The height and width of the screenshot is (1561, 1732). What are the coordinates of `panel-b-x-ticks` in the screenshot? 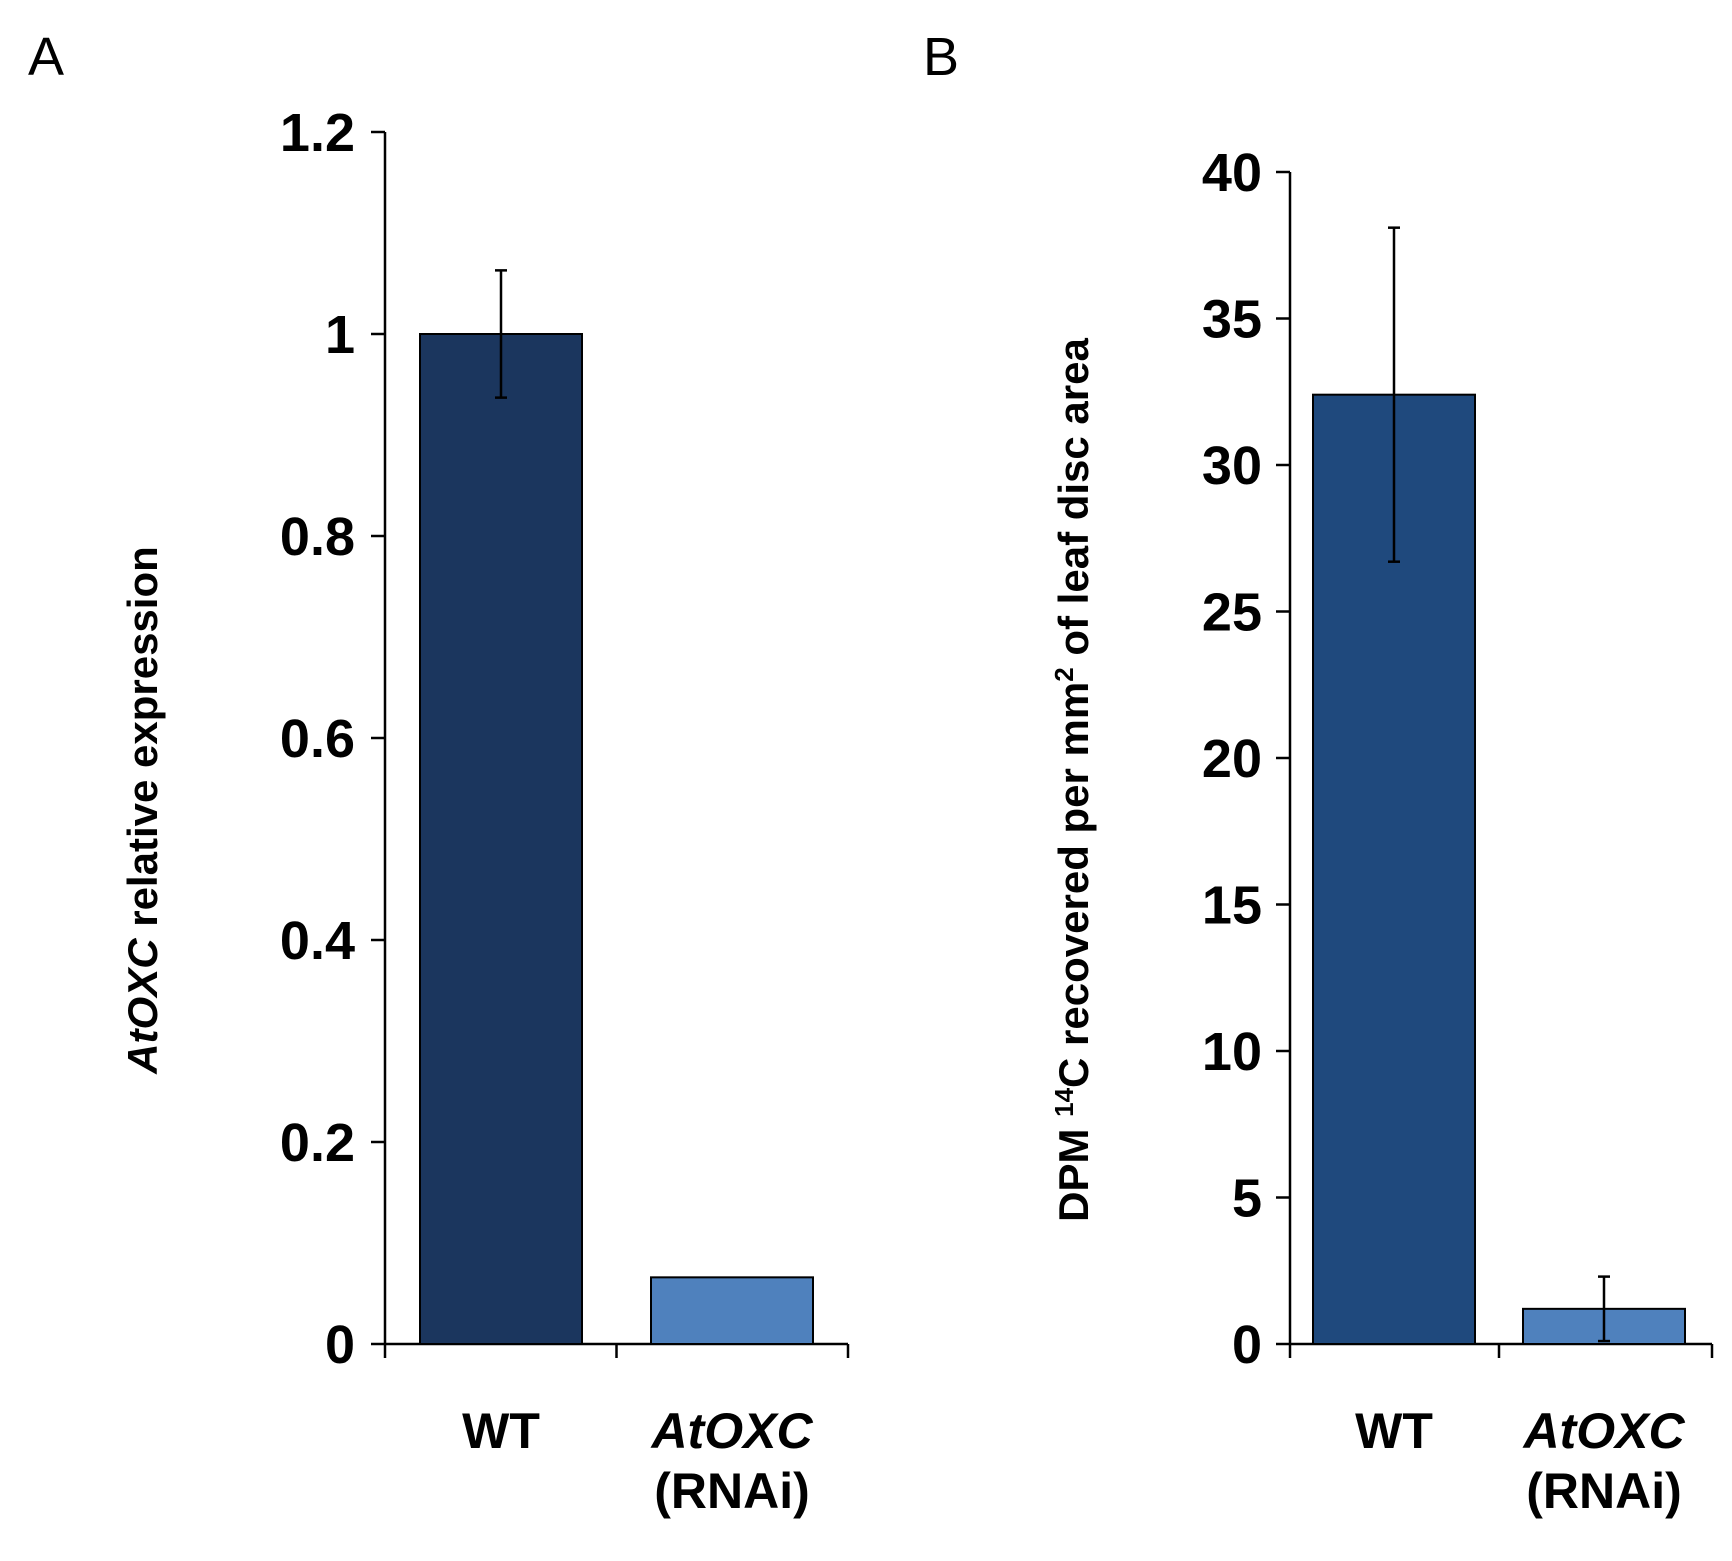 It's located at (1501, 1351).